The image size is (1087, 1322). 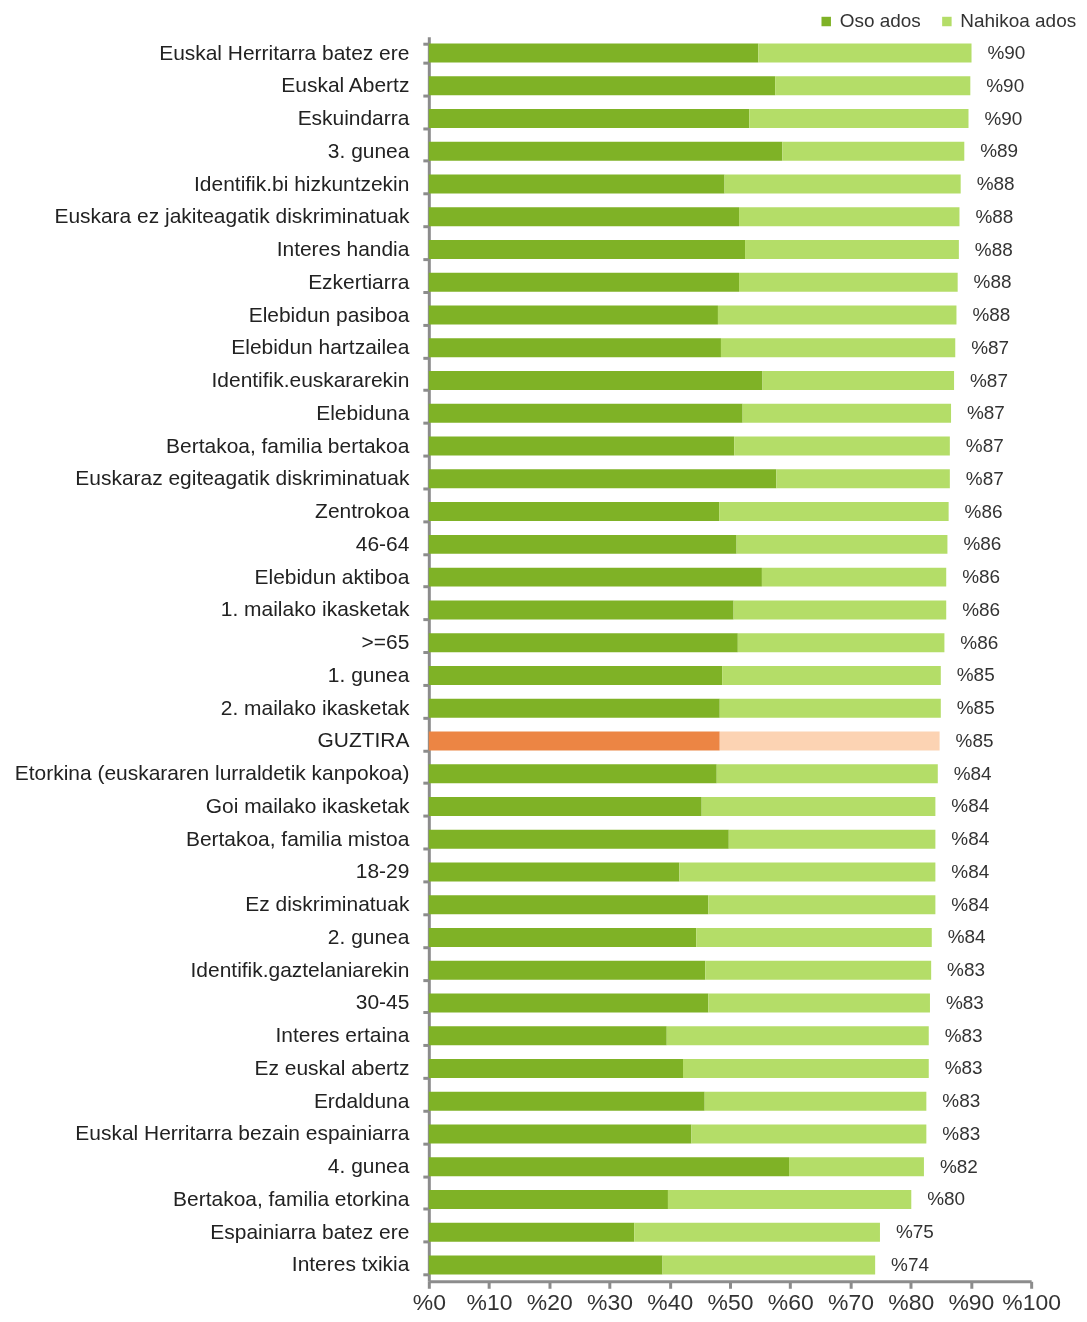 What do you see at coordinates (368, 1166) in the screenshot?
I see `y-tick-label: 4. gunea` at bounding box center [368, 1166].